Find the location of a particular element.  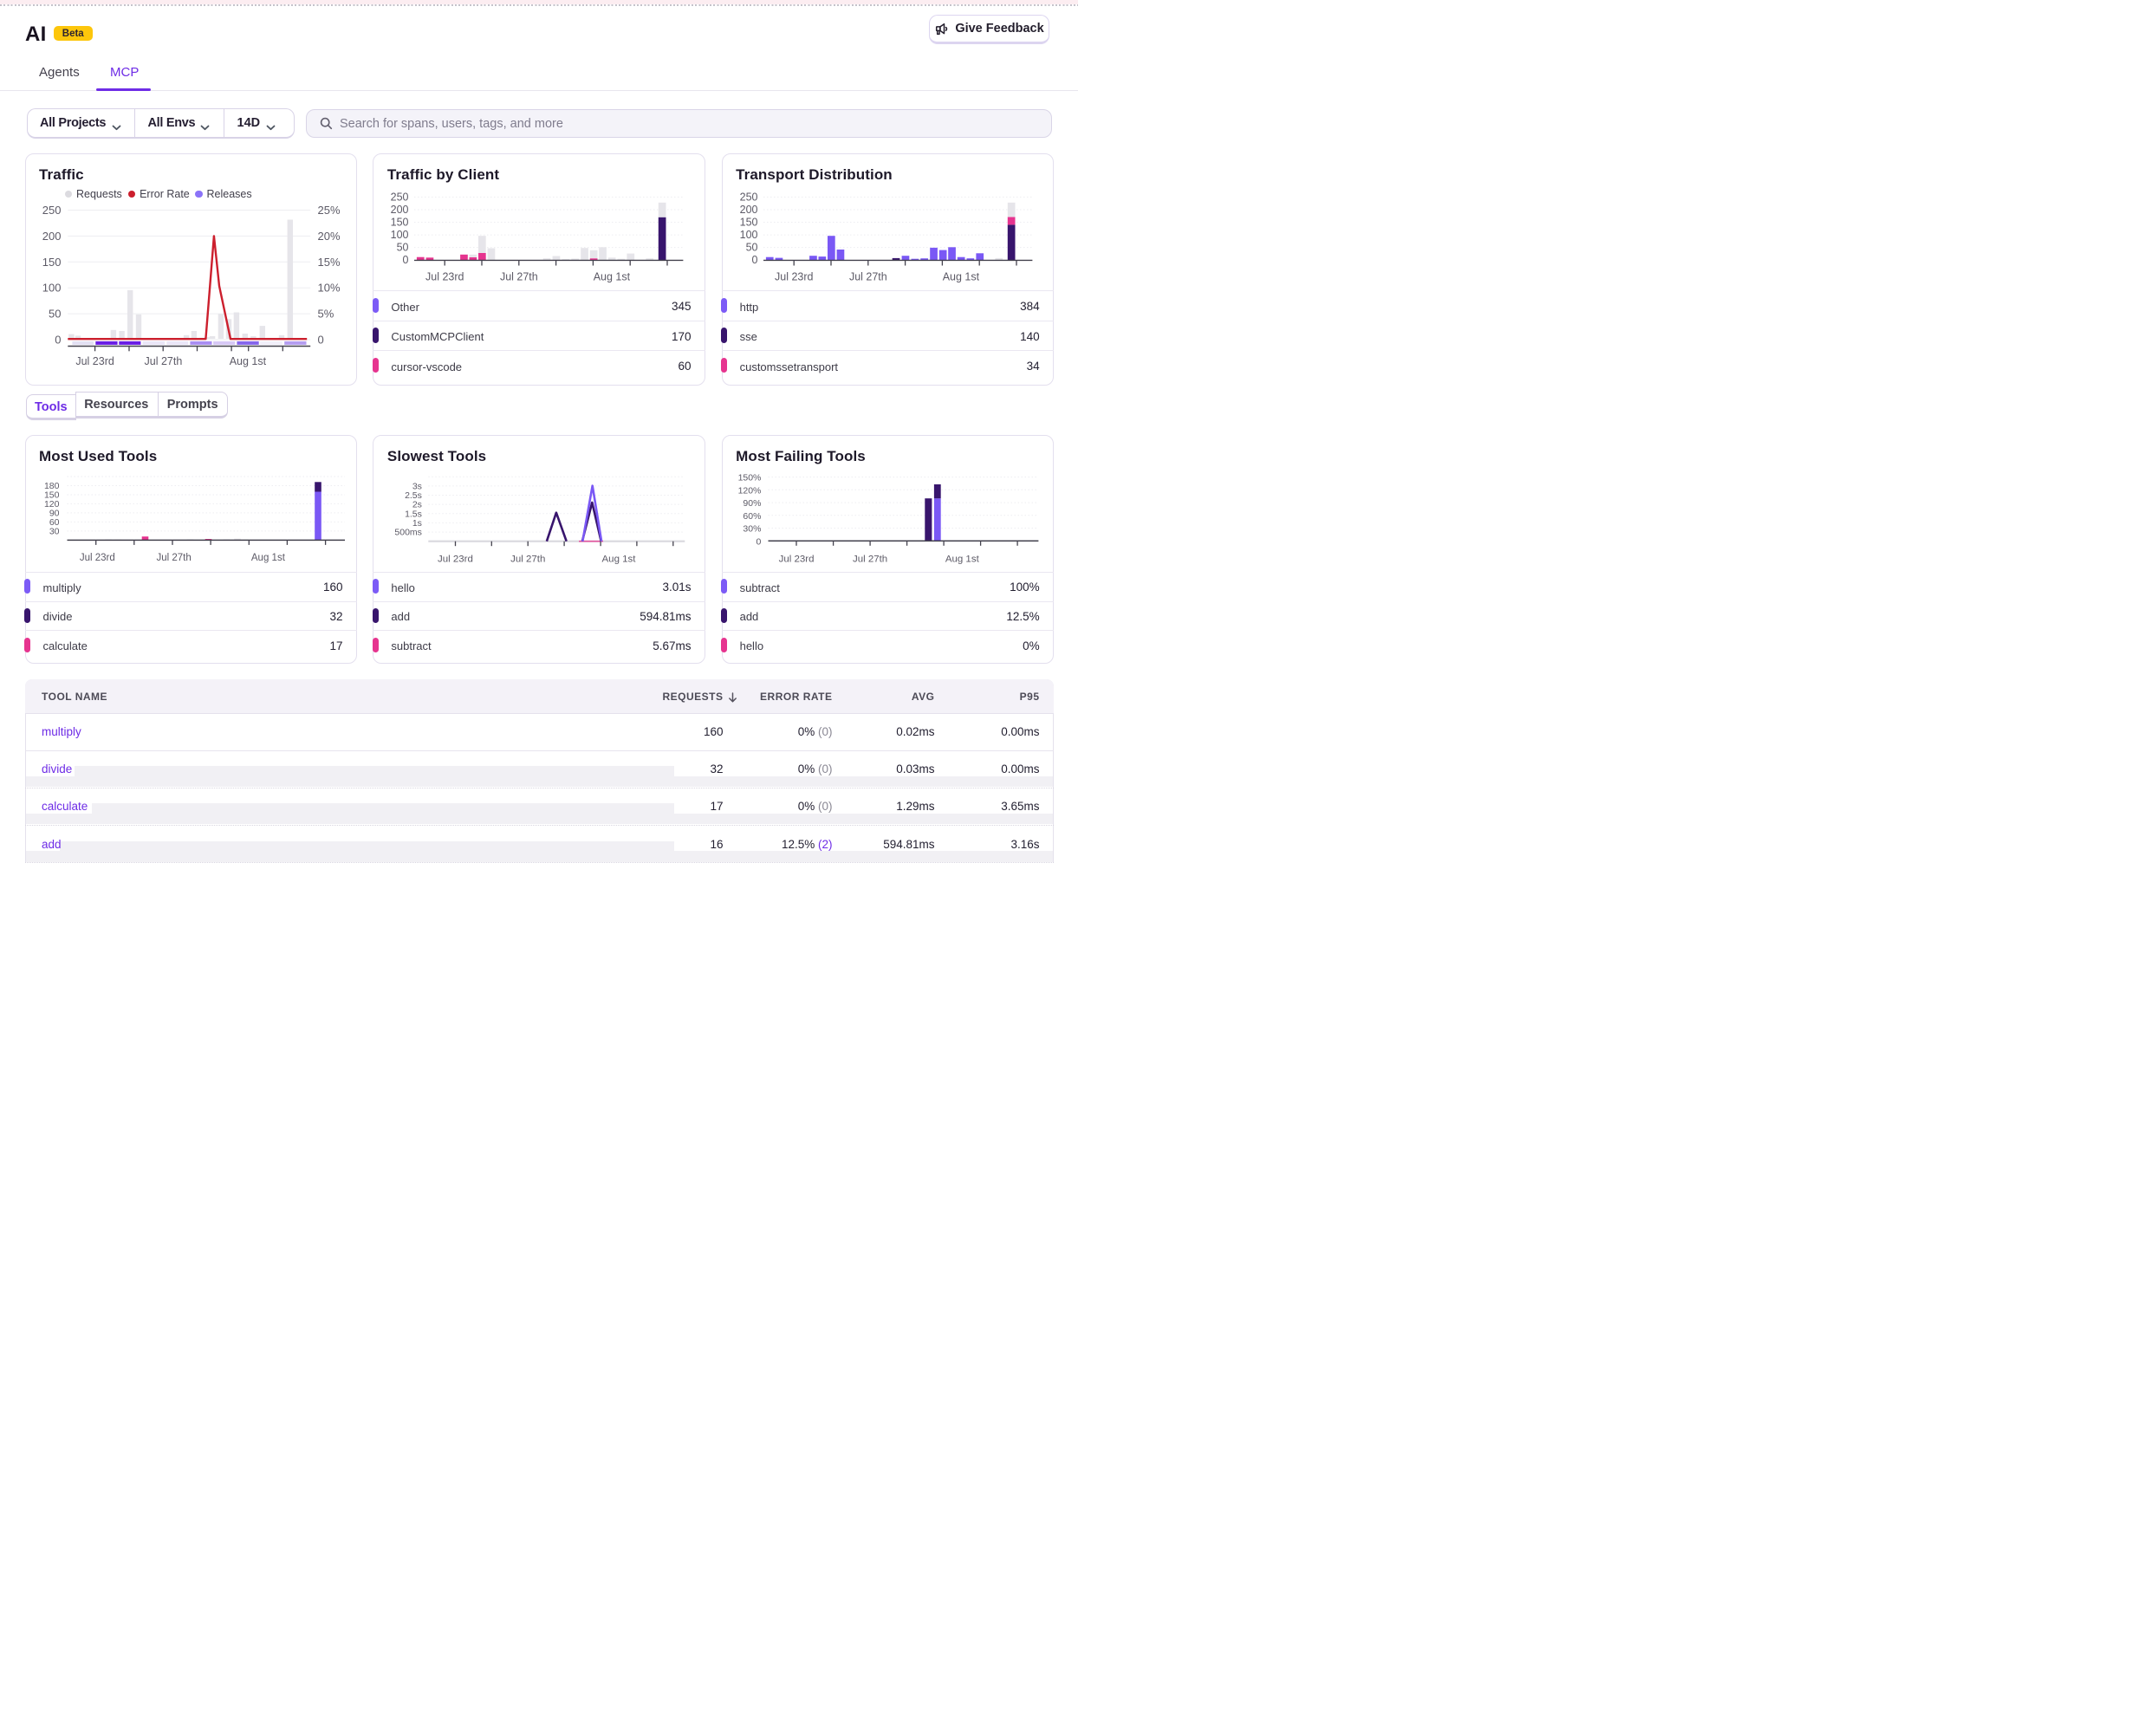

svg-text: 500ms is located at coordinates (408, 533).